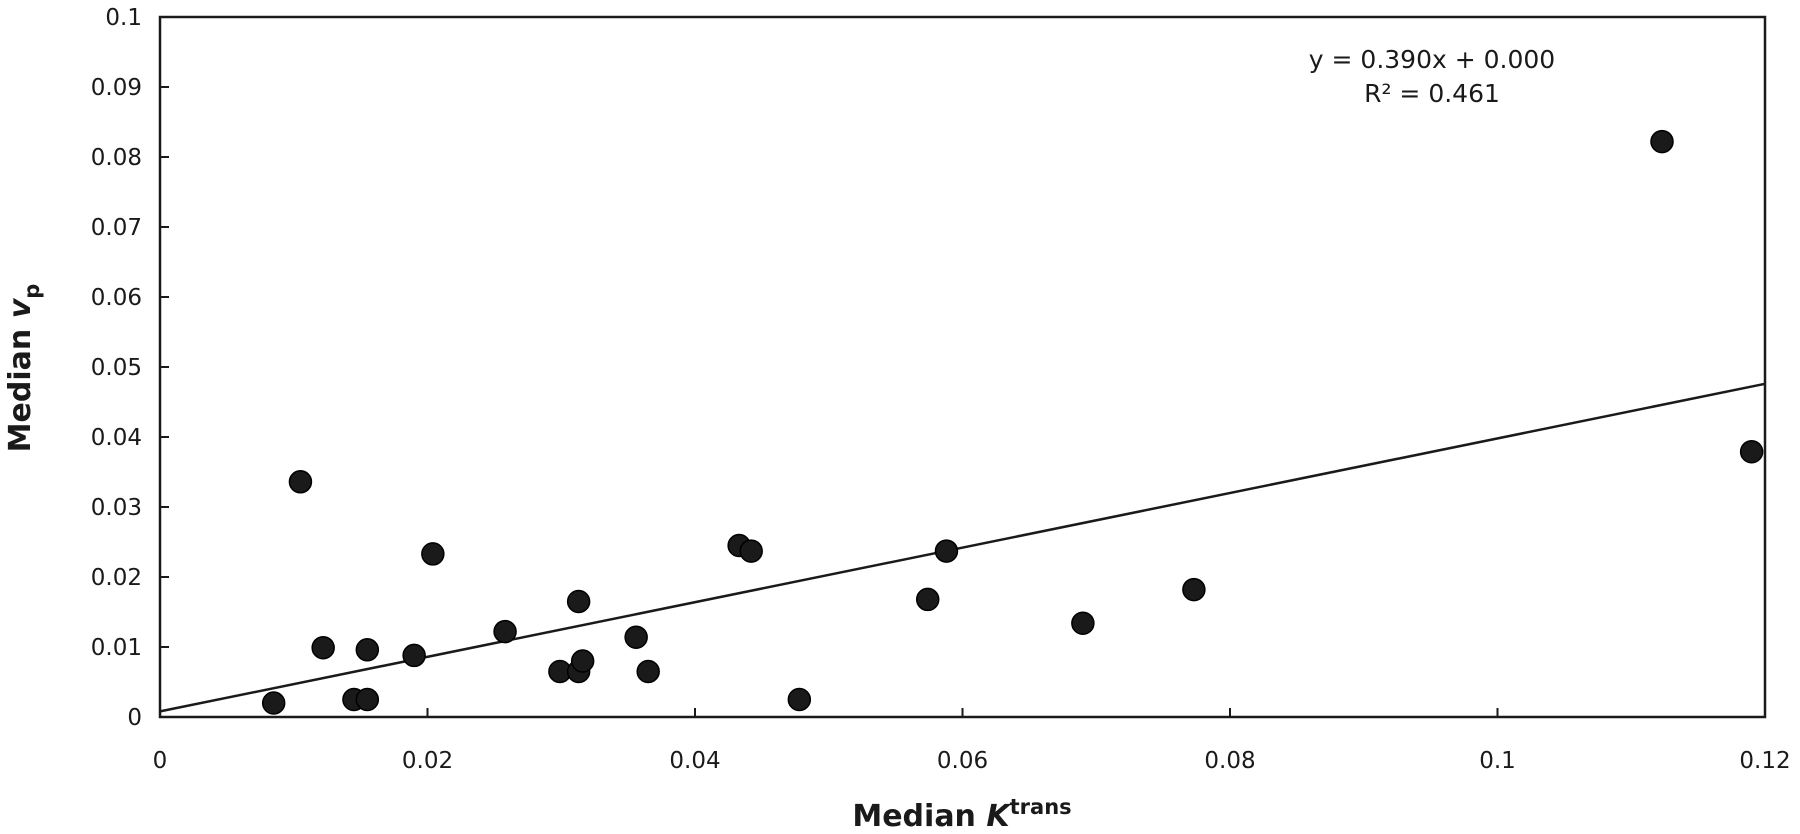 The image size is (1800, 834). I want to click on y-tick-label: 0.1, so click(123, 18).